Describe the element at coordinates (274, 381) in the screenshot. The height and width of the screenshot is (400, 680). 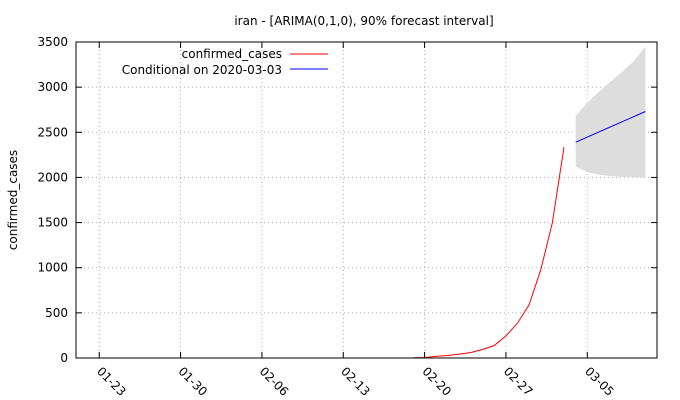
I see `x-tick-label: 02-06` at that location.